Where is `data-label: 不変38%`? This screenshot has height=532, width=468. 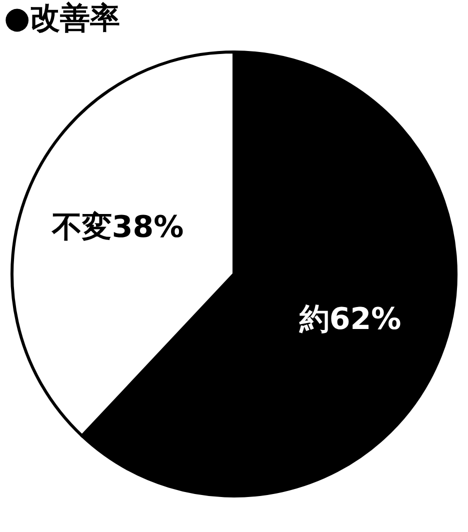 data-label: 不変38% is located at coordinates (117, 227).